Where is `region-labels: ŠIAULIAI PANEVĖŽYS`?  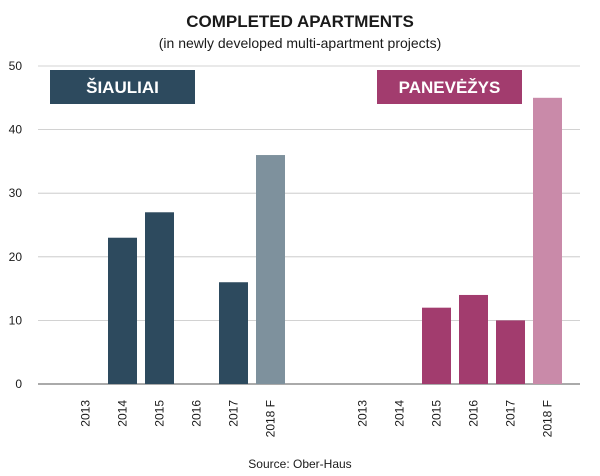 region-labels: ŠIAULIAI PANEVĖŽYS is located at coordinates (286, 87).